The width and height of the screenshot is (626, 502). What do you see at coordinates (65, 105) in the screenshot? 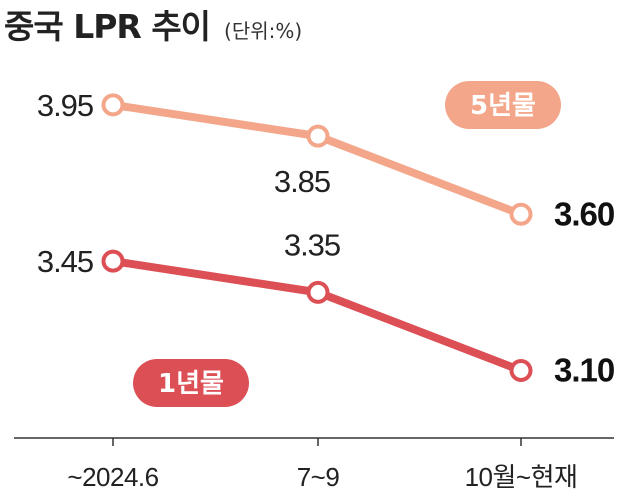
I see `data-label: 3.95` at bounding box center [65, 105].